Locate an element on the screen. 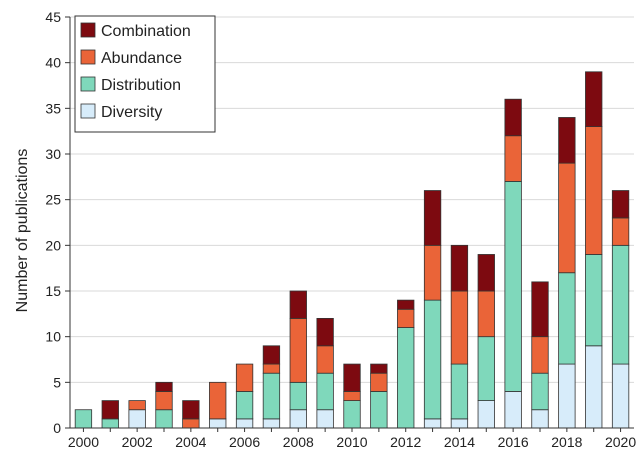  legend-box is located at coordinates (145, 74).